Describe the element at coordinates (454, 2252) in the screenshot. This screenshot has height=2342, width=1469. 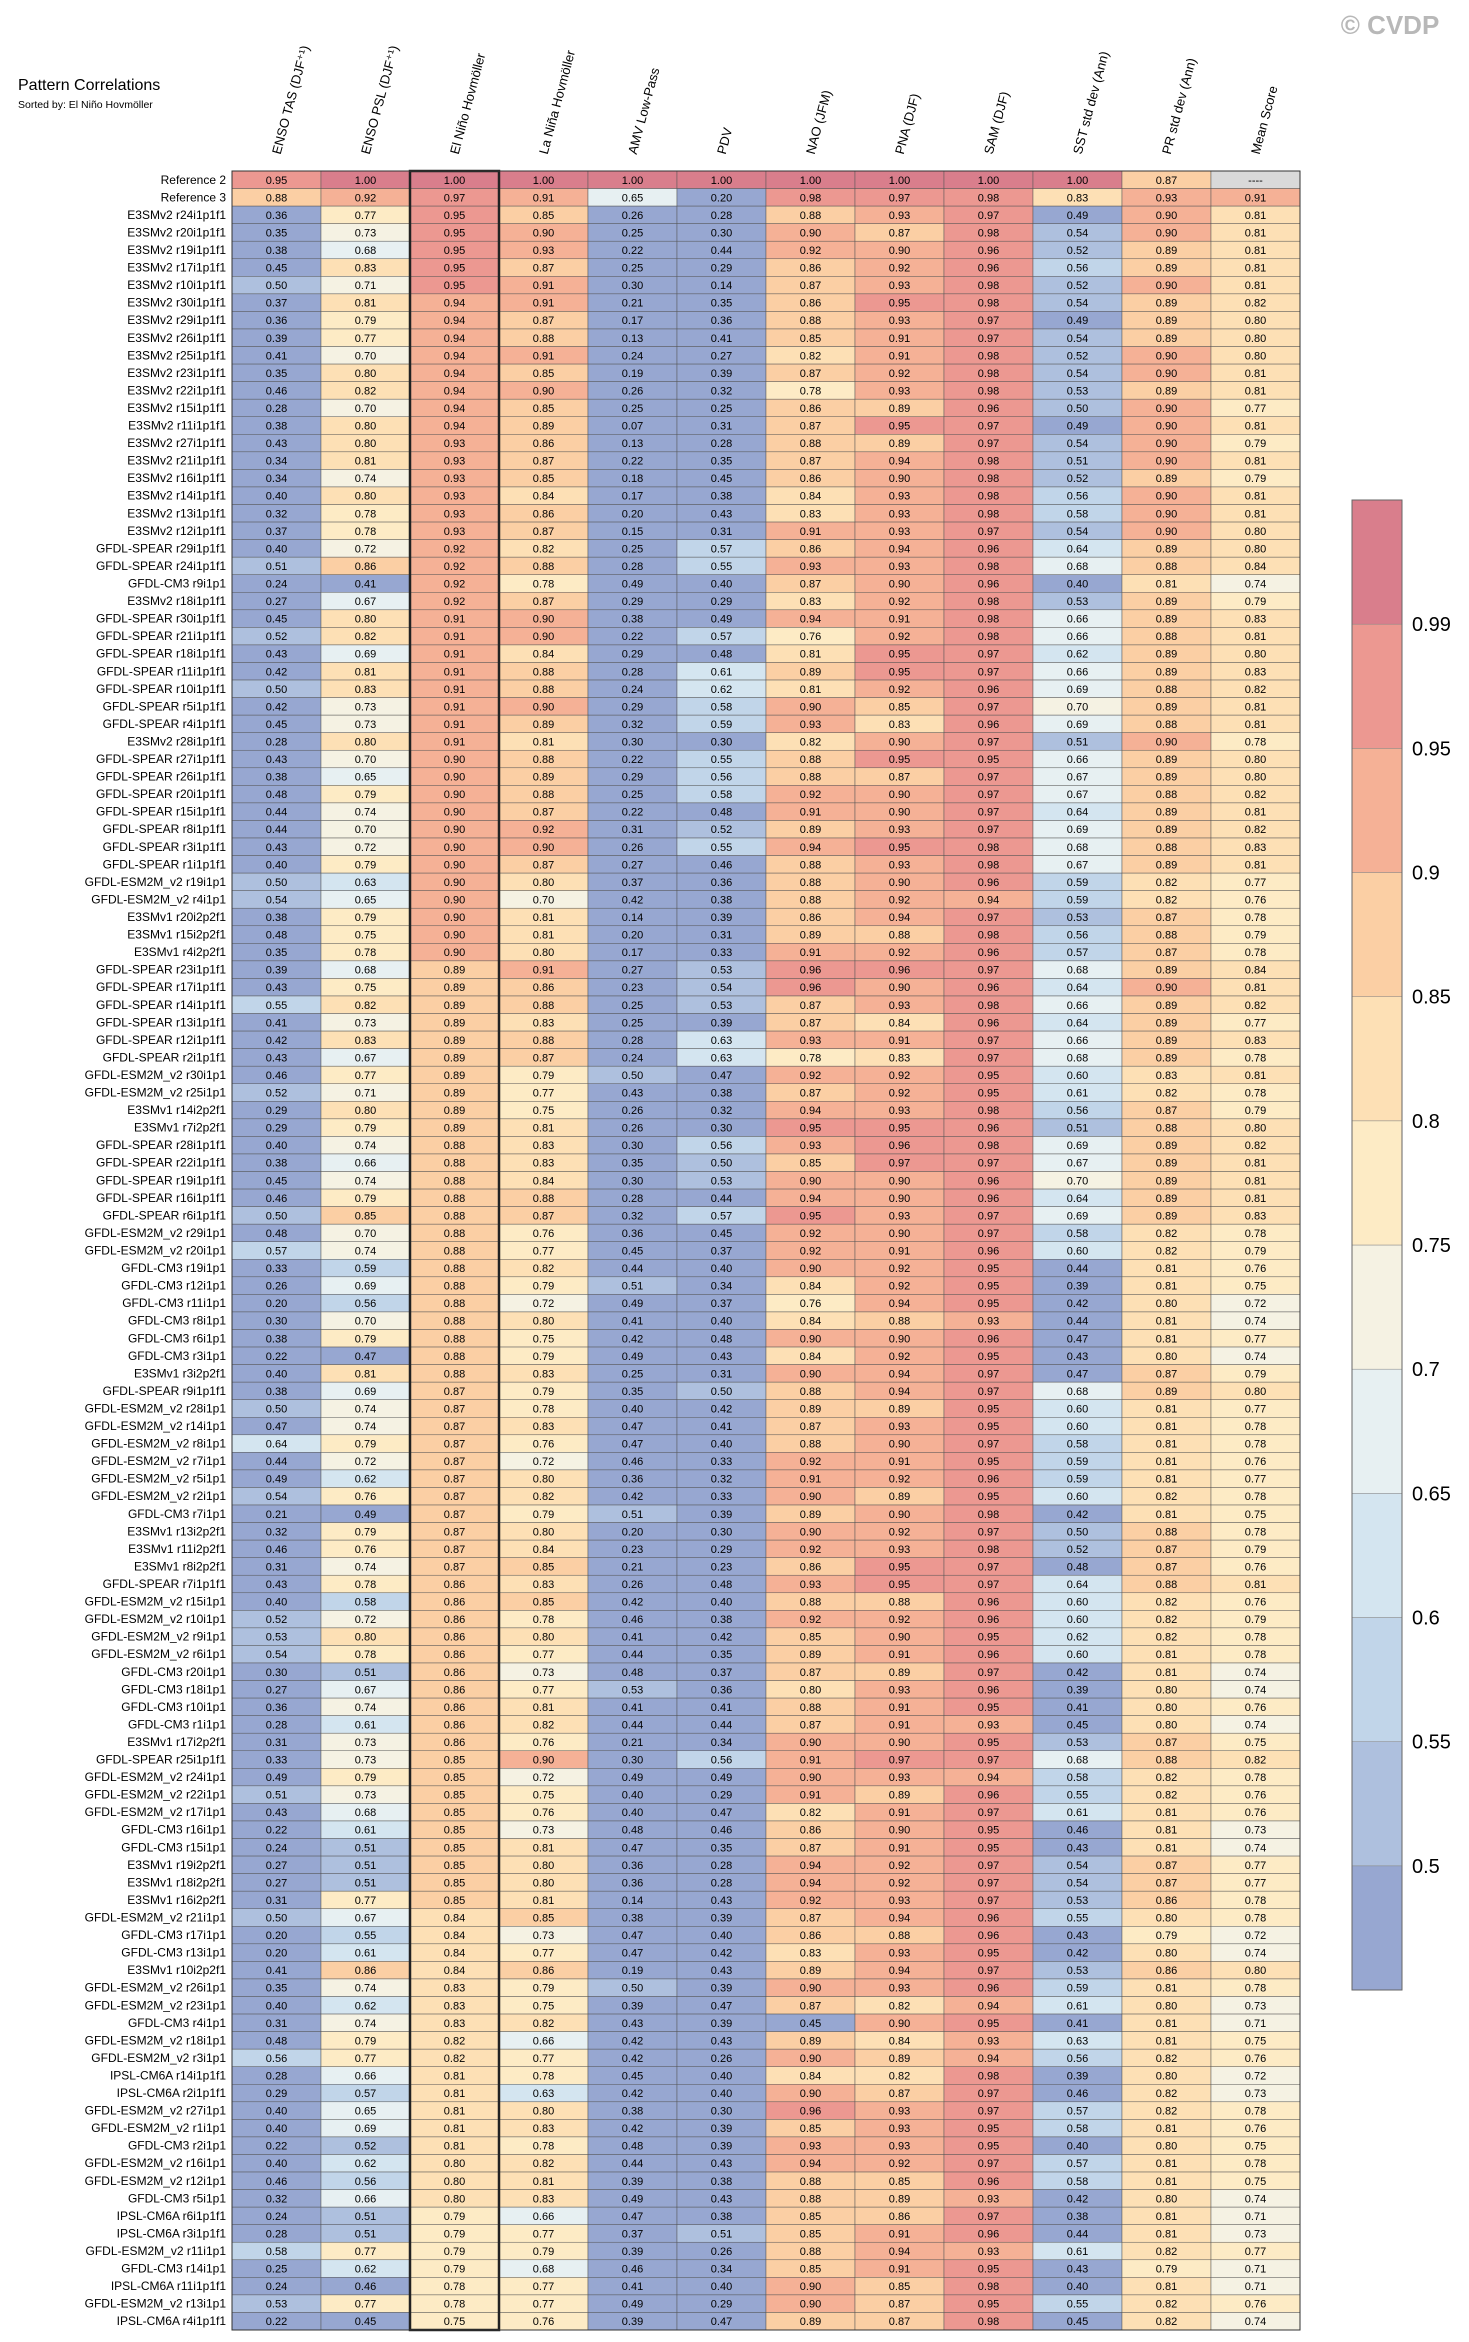
I see `cell-value: 0.79` at that location.